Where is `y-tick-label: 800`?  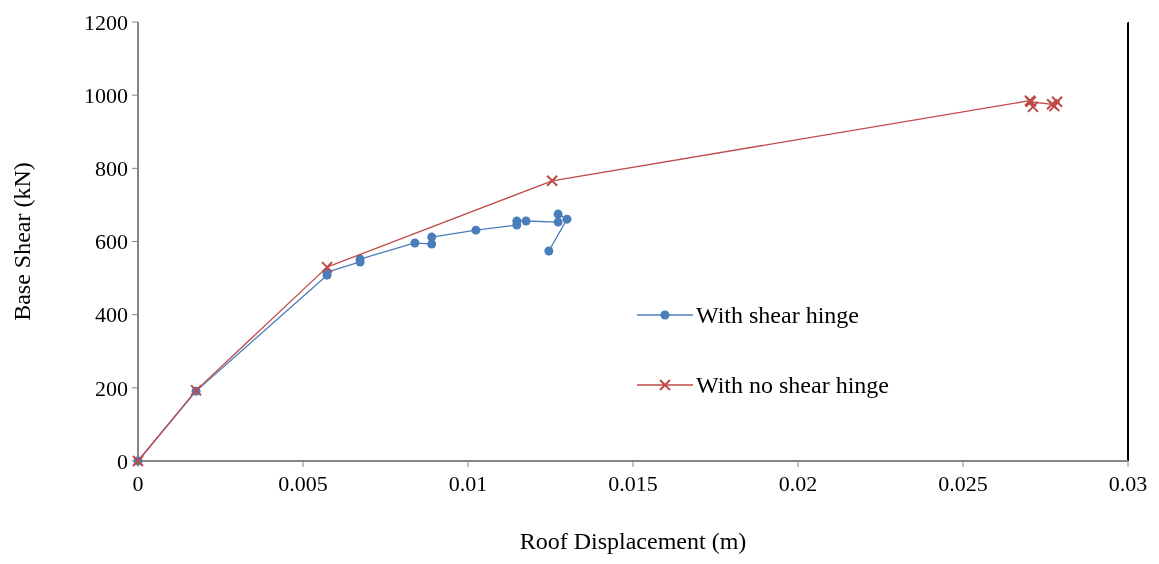 y-tick-label: 800 is located at coordinates (111, 169).